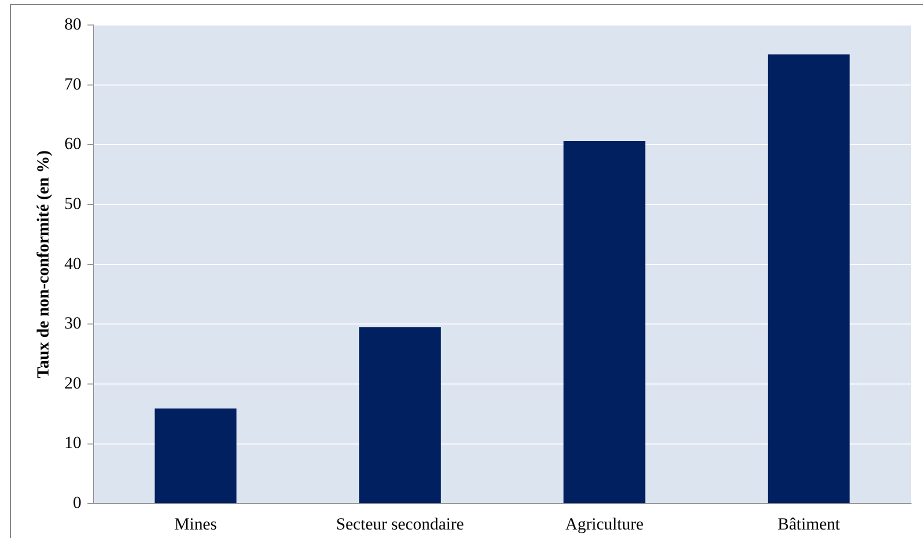 This screenshot has height=538, width=923. Describe the element at coordinates (73, 144) in the screenshot. I see `y-tick-label: 60` at that location.